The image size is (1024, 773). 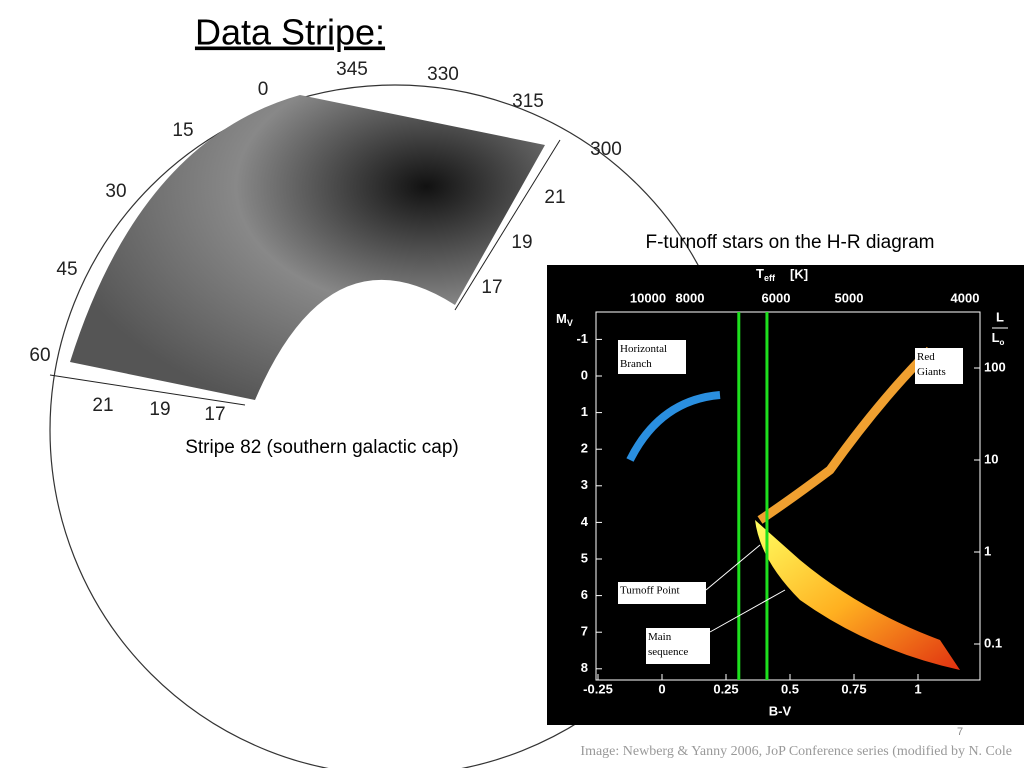 What do you see at coordinates (290, 32) in the screenshot?
I see `slide-title: Data Stripe:` at bounding box center [290, 32].